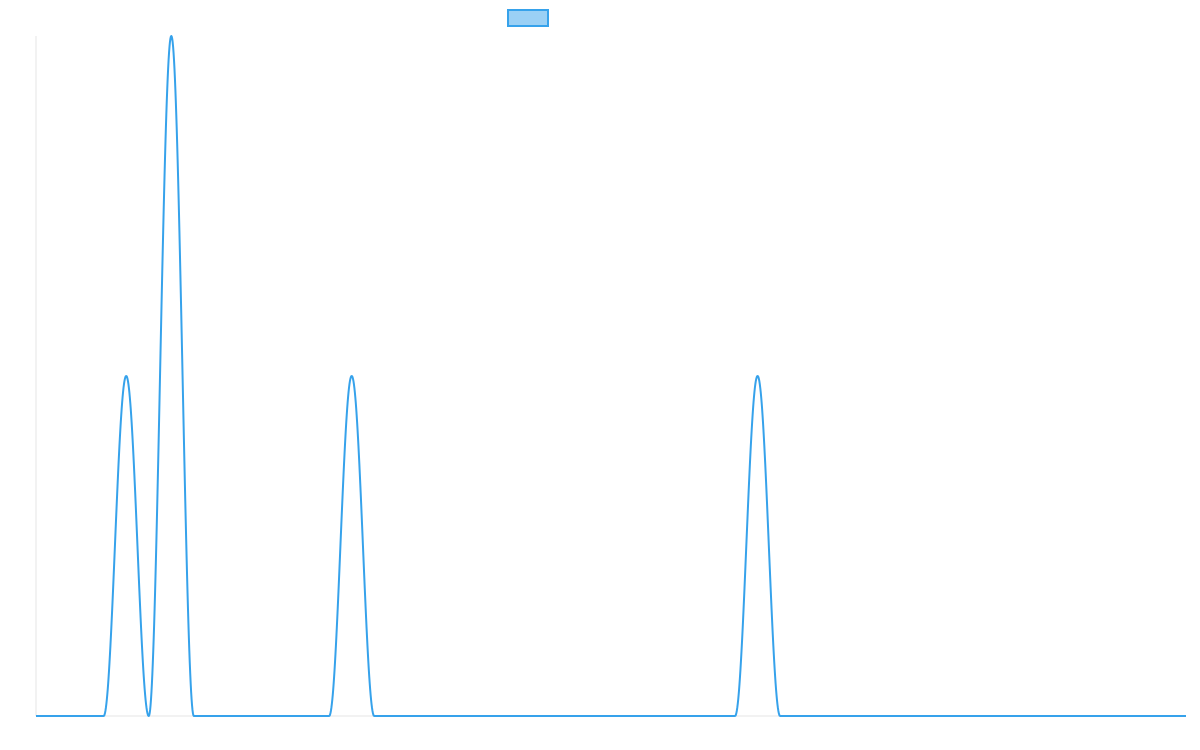 This screenshot has width=1200, height=750. I want to click on legend, so click(528, 18).